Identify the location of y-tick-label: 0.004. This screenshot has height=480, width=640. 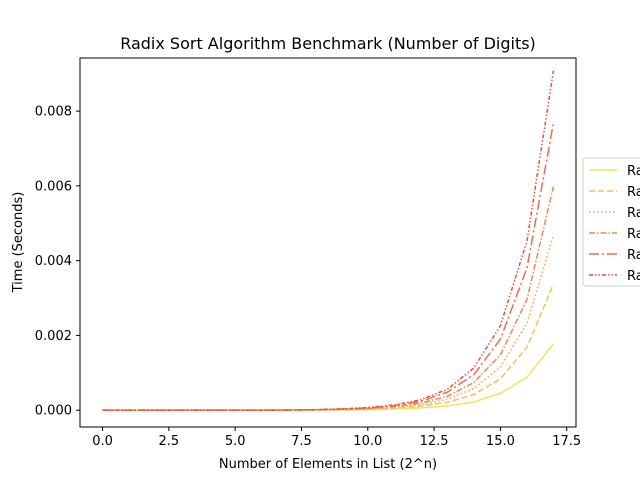
(53, 261).